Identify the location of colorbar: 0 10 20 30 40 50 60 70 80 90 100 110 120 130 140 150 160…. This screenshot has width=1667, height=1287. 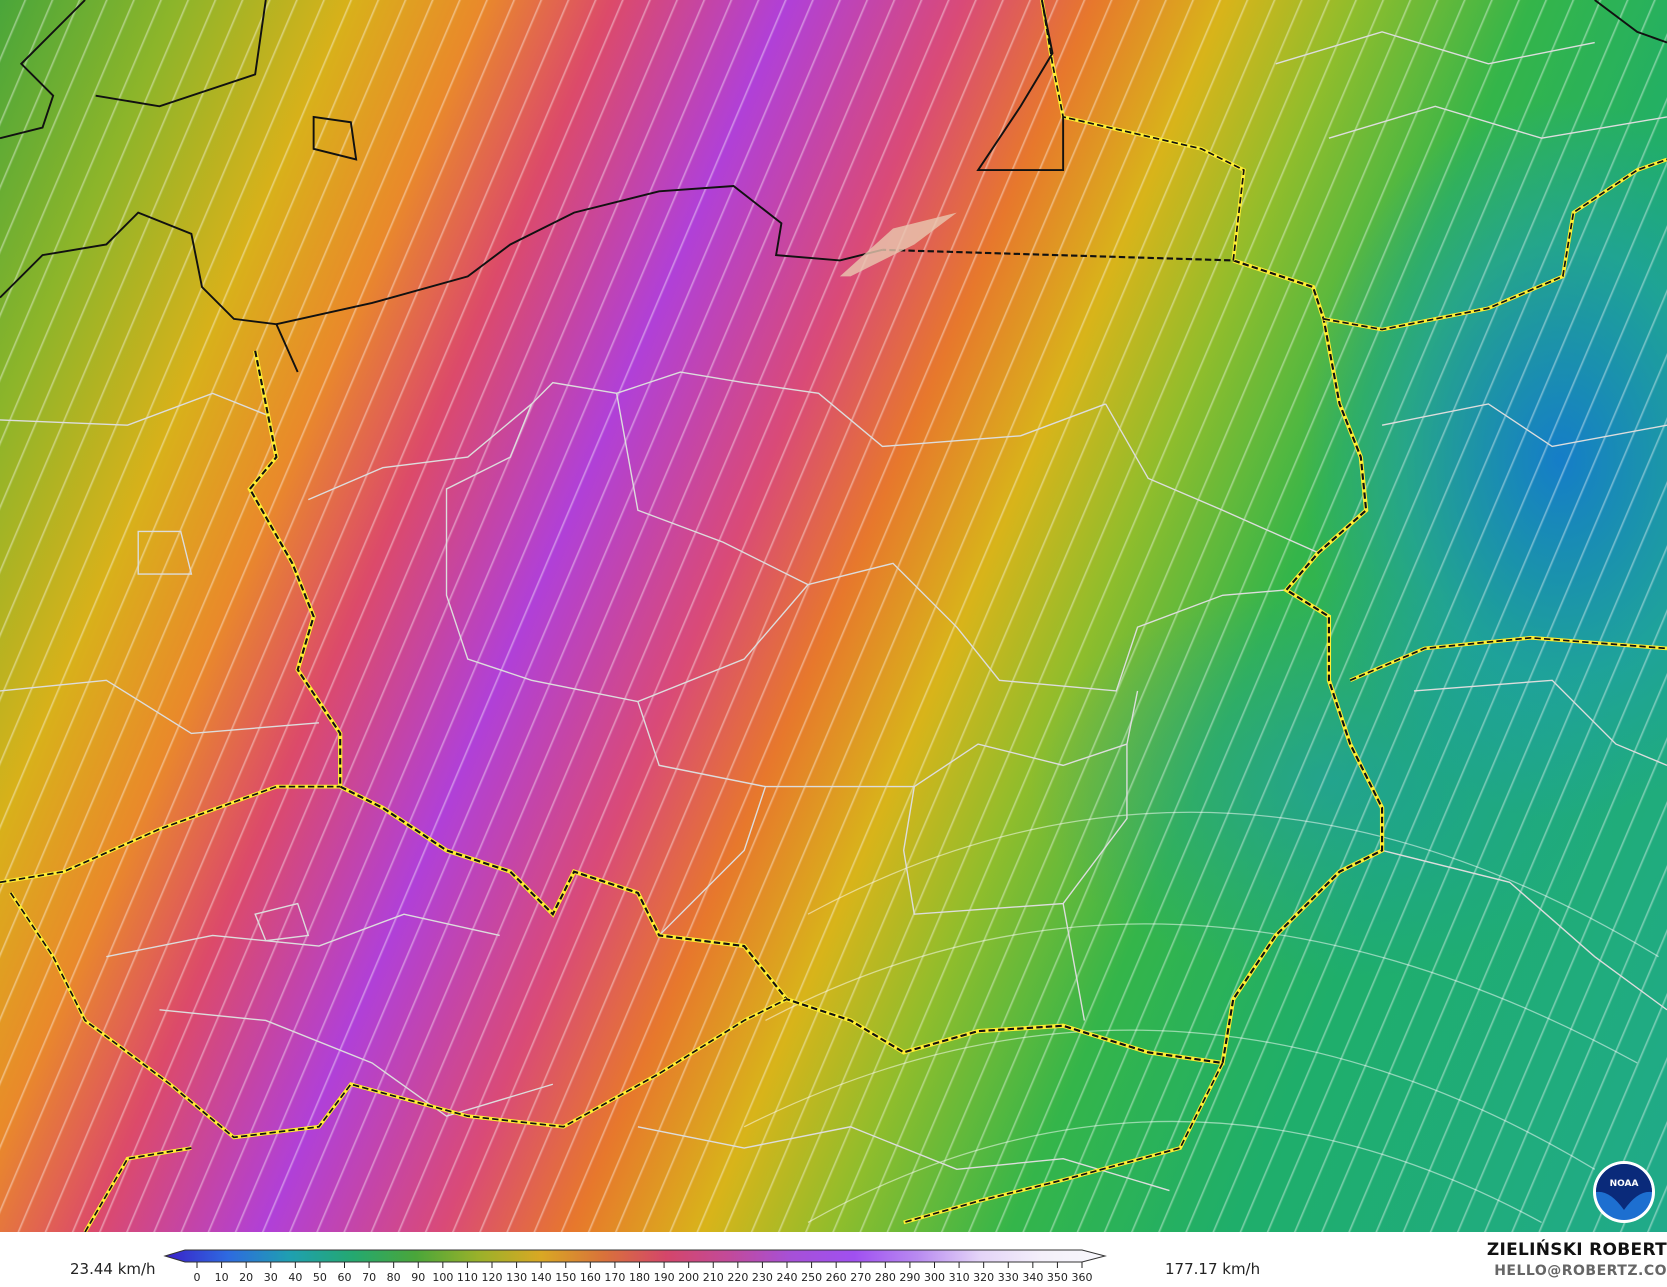
(635, 1266).